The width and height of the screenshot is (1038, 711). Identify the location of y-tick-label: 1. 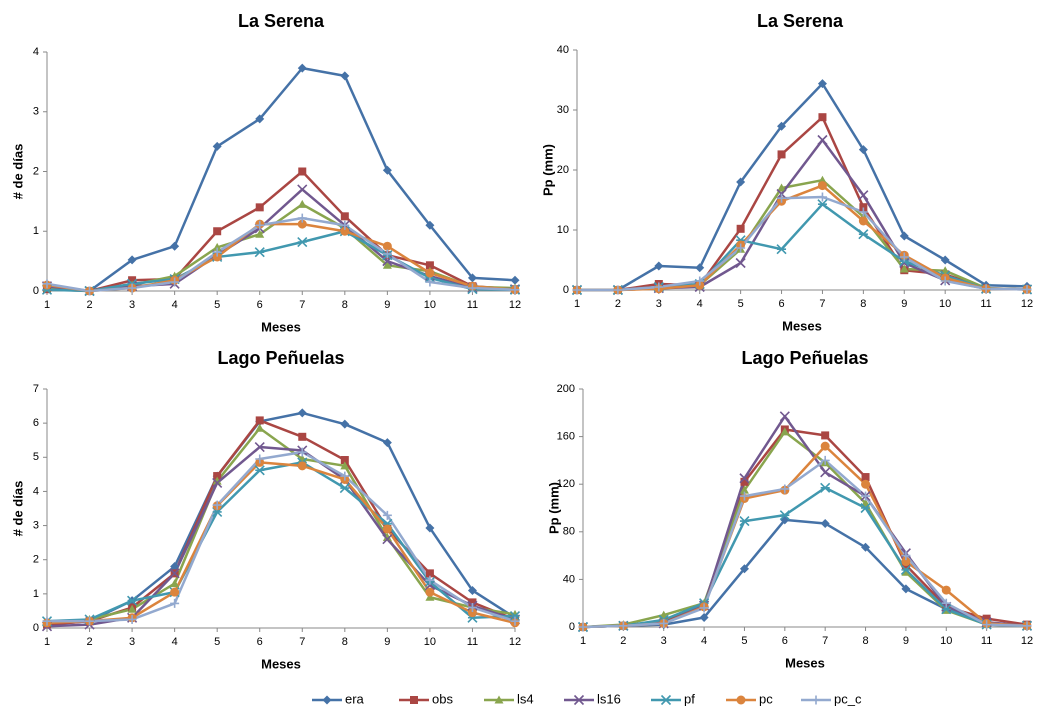
(36, 231).